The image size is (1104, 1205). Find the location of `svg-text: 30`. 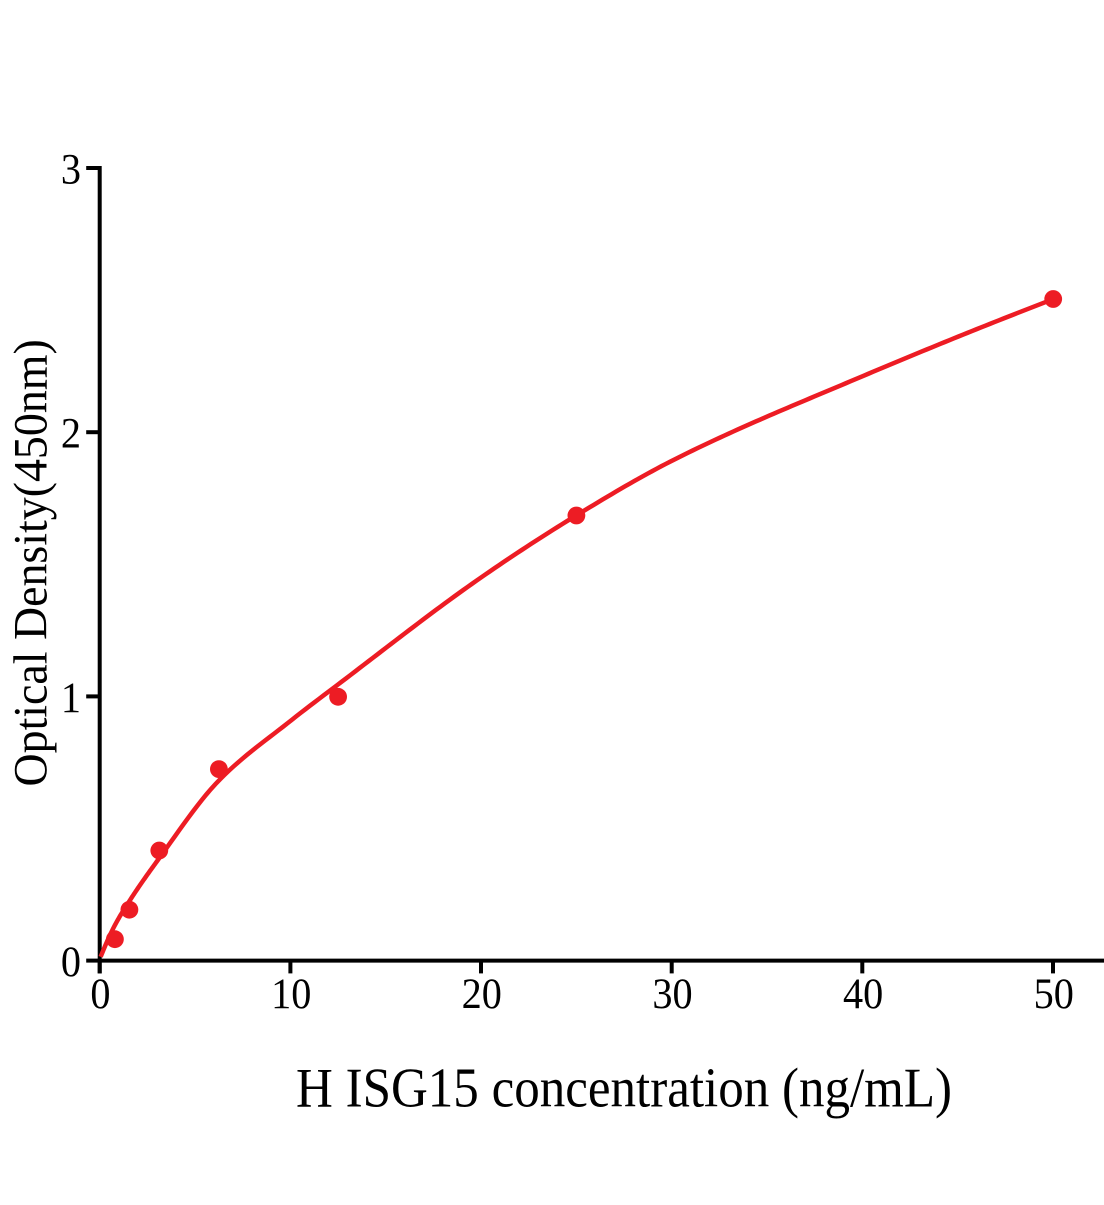

svg-text: 30 is located at coordinates (672, 995).